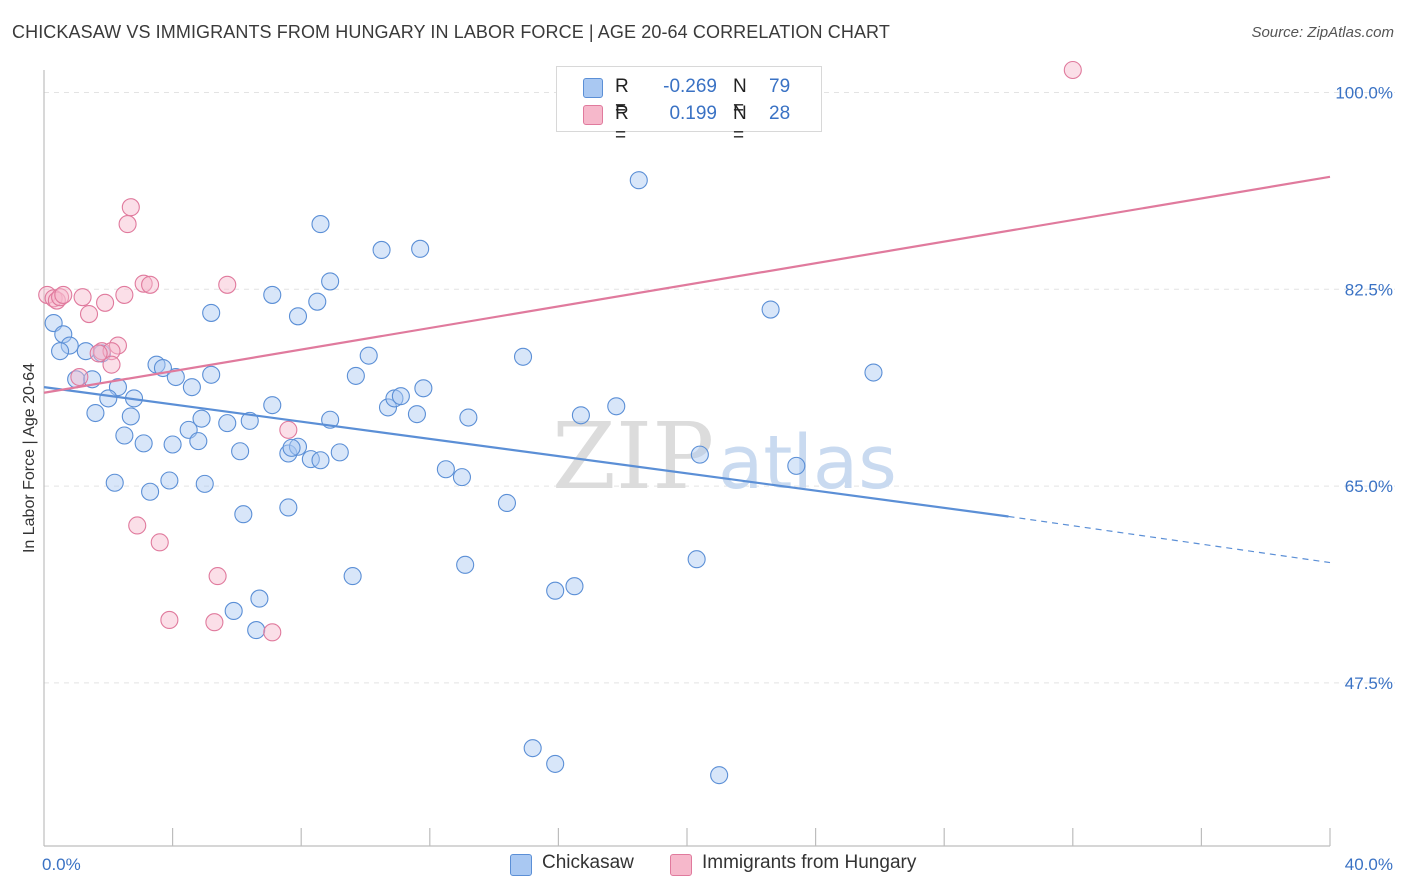 This screenshot has height=892, width=1406. I want to click on x-tick-label: 0.0%, so click(61, 864).